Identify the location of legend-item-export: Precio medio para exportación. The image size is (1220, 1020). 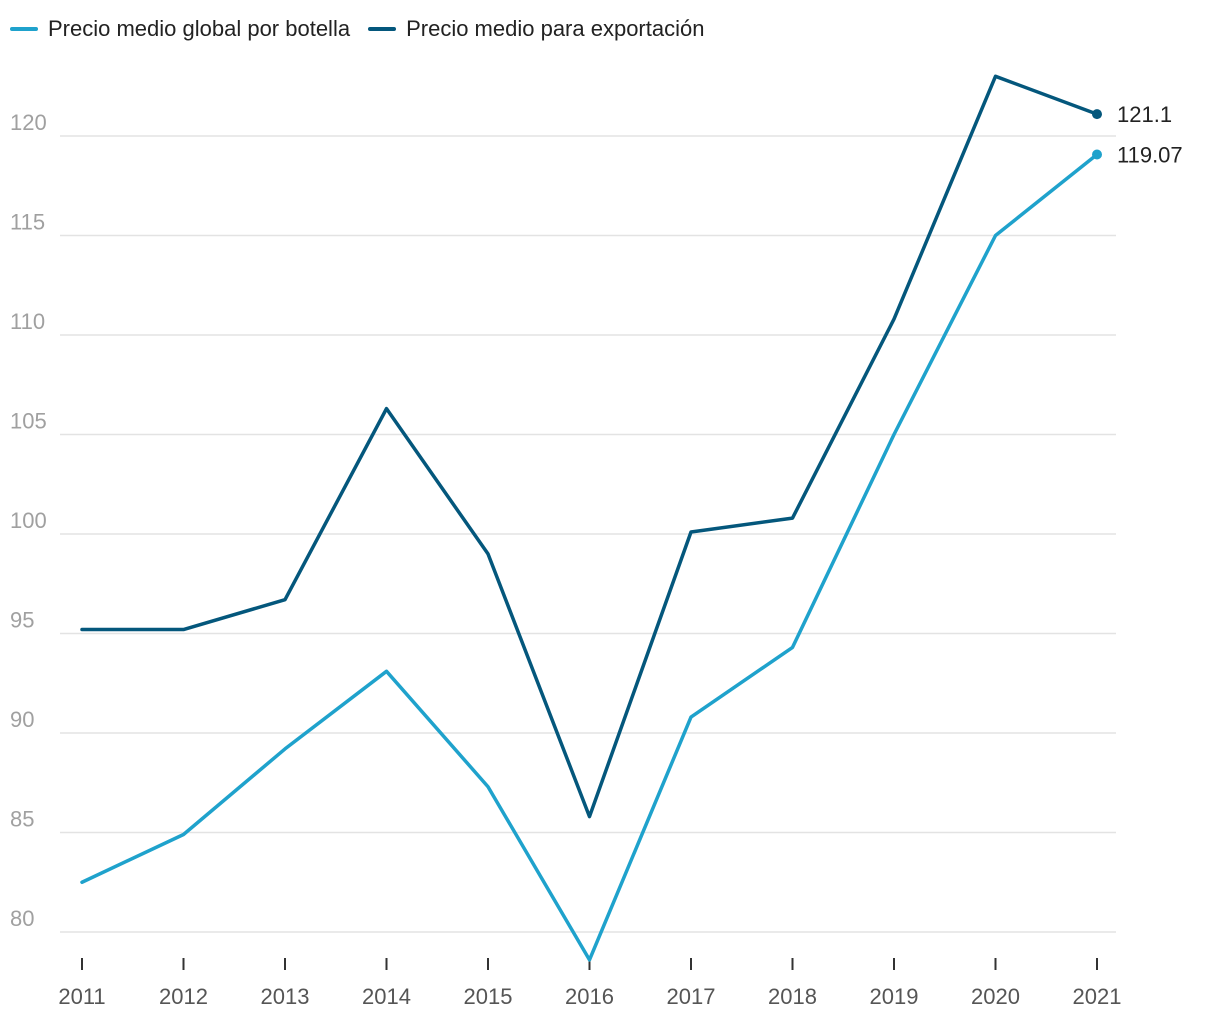
(536, 29).